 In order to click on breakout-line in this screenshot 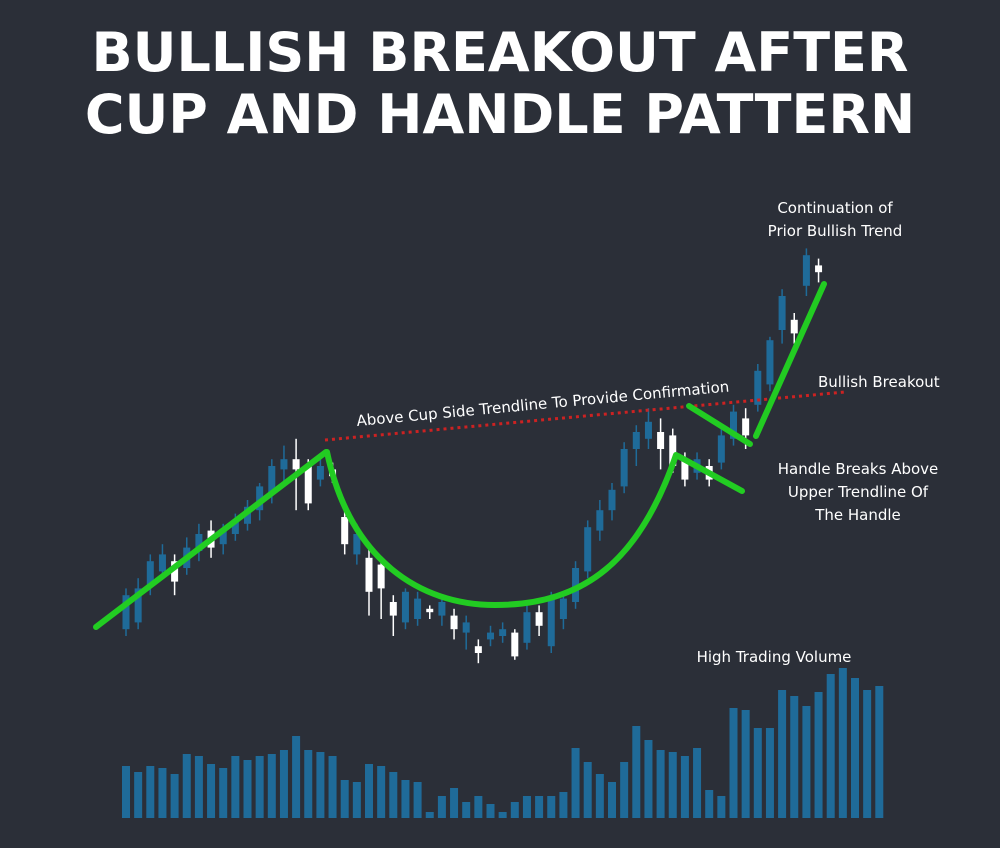, I will do `click(790, 360)`.